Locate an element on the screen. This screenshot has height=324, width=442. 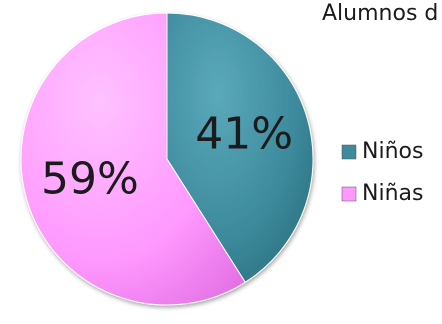
data-label-0: 41% is located at coordinates (244, 134).